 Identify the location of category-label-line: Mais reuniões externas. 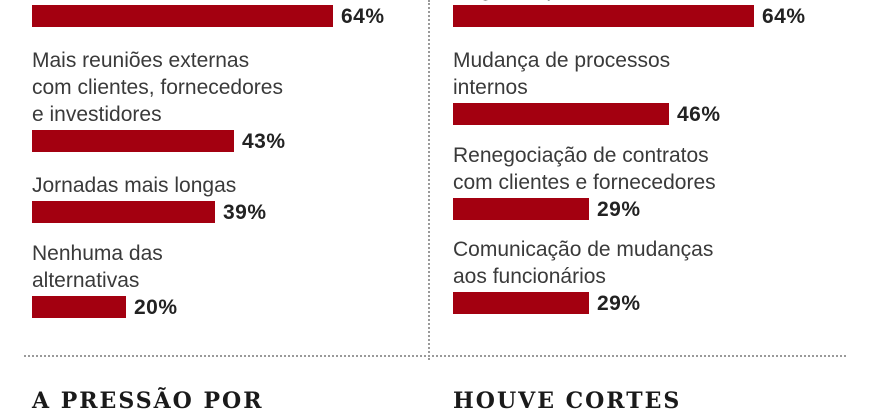
(141, 60).